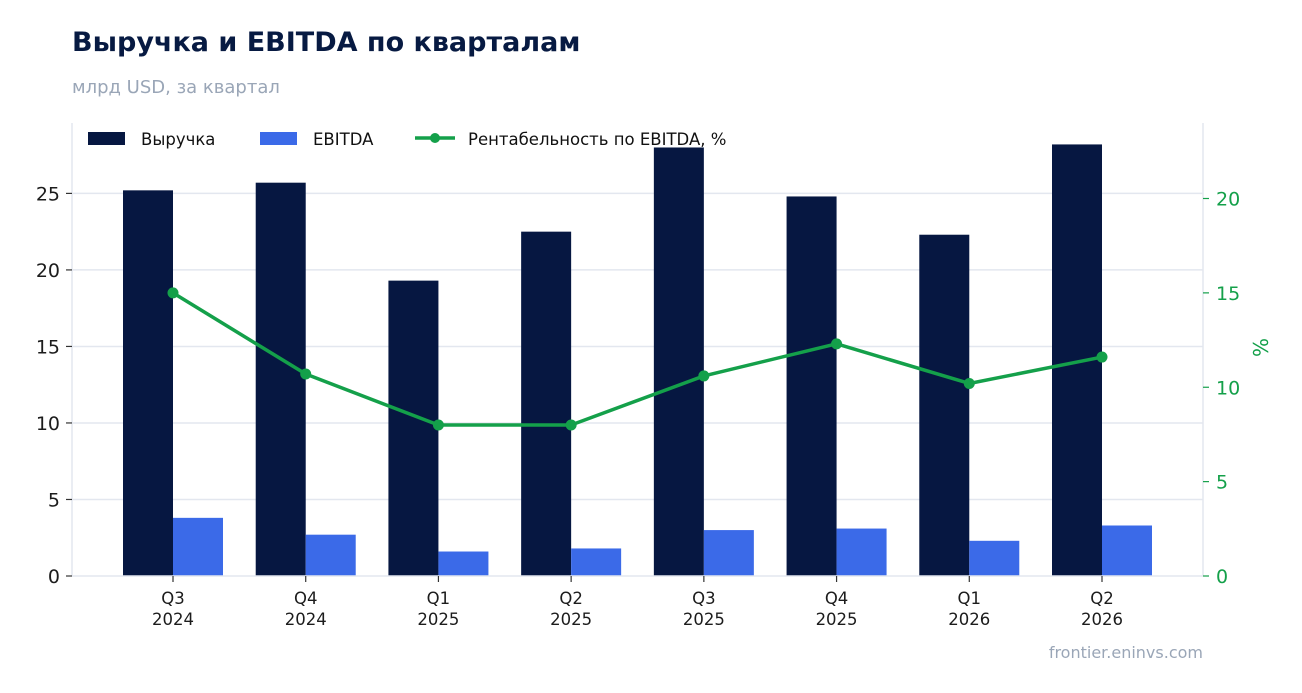  Describe the element at coordinates (176, 87) in the screenshot. I see `chart-subtitle: млрд USD, за квартал` at that location.